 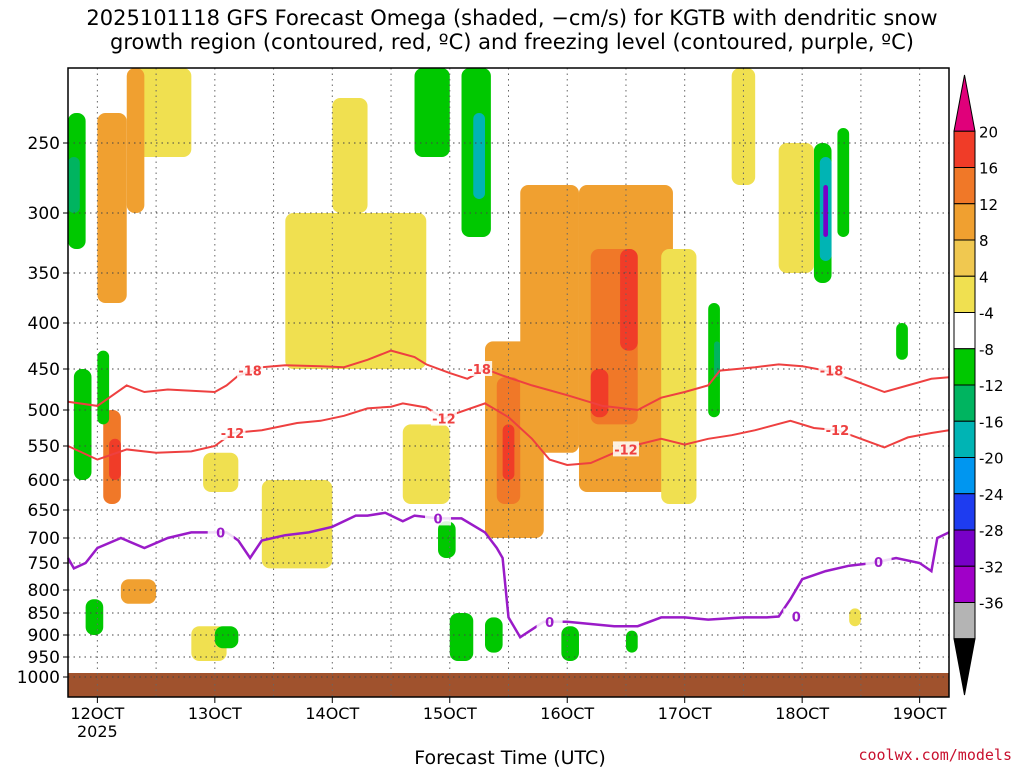 What do you see at coordinates (964, 667) in the screenshot?
I see `colorbar-bottom-arrow` at bounding box center [964, 667].